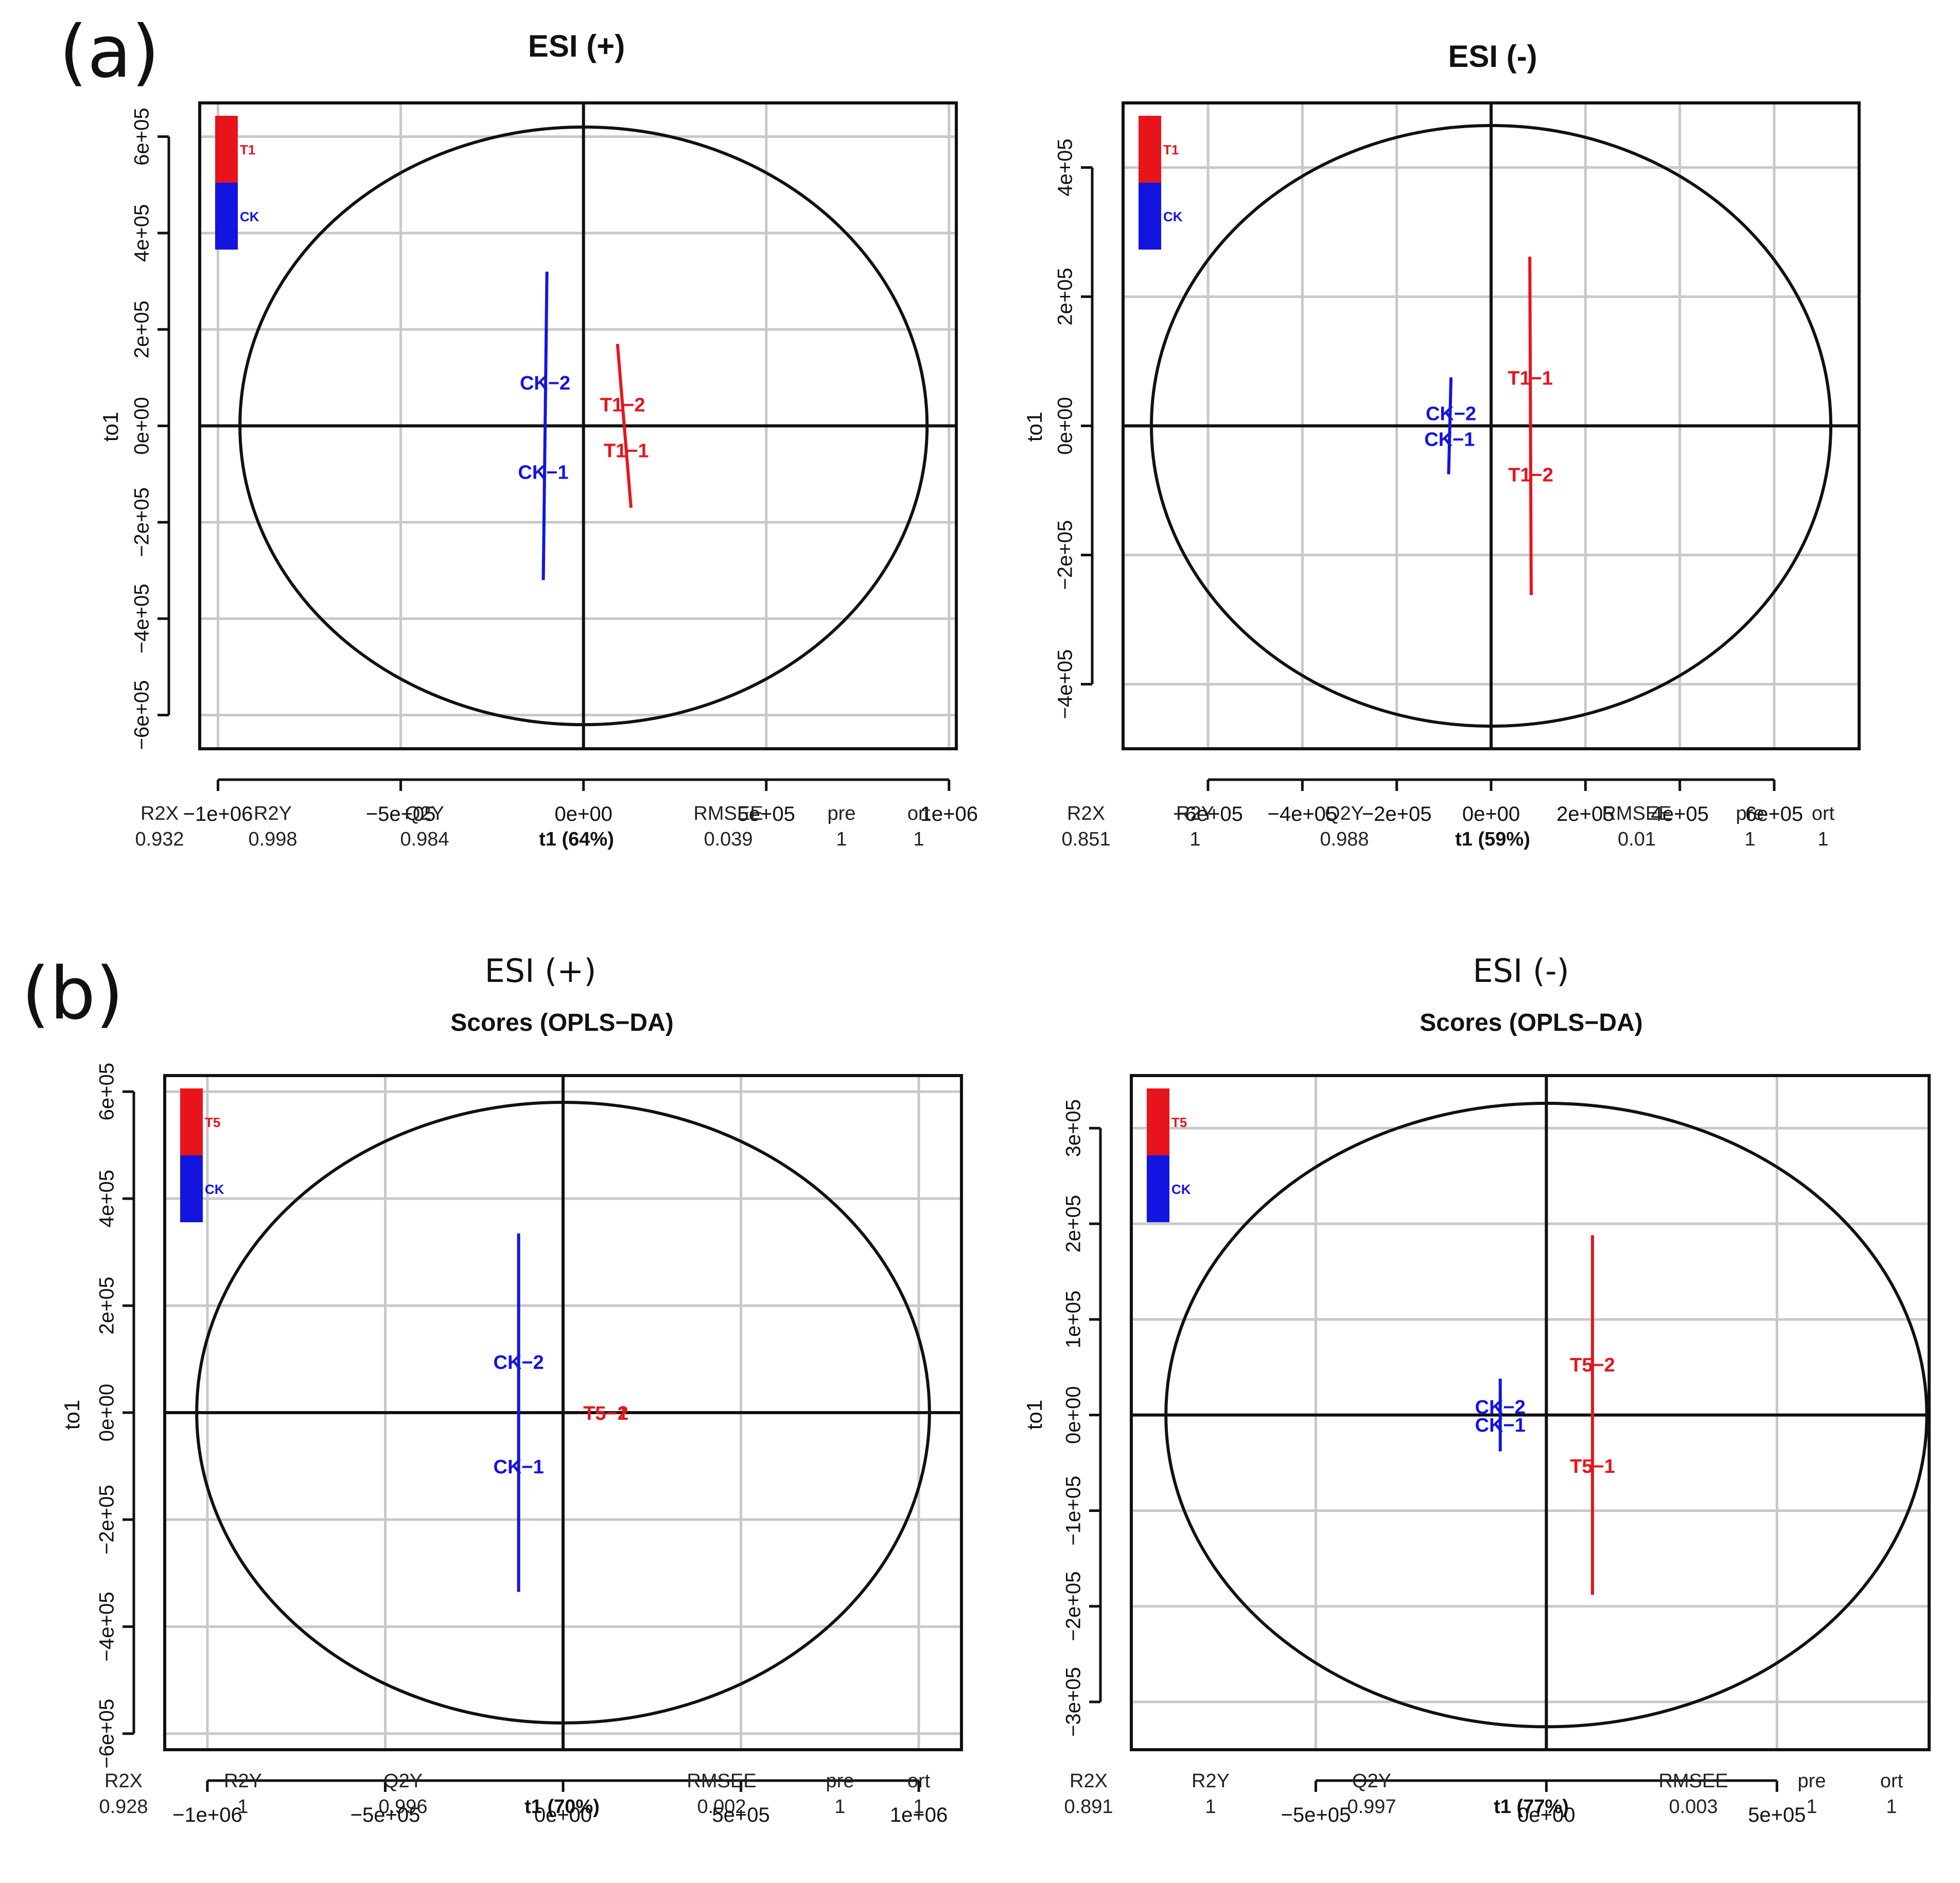 This screenshot has width=1960, height=1883. Describe the element at coordinates (1073, 1702) in the screenshot. I see `y-tick-label: −3e+05` at that location.